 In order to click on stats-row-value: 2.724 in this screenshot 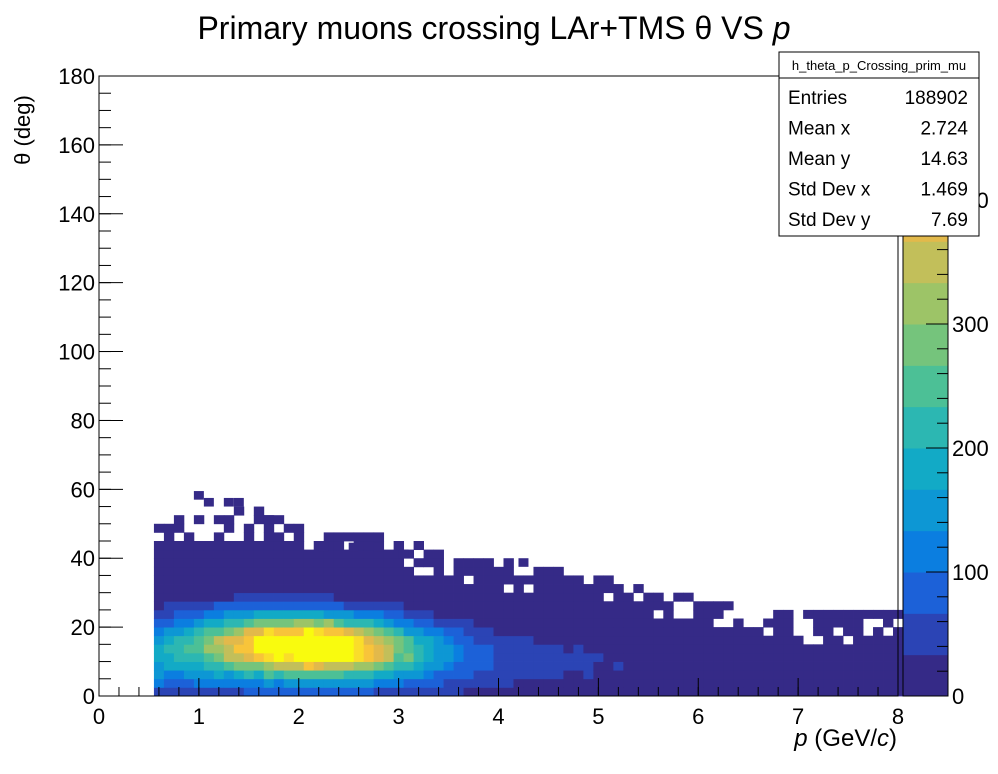, I will do `click(944, 129)`.